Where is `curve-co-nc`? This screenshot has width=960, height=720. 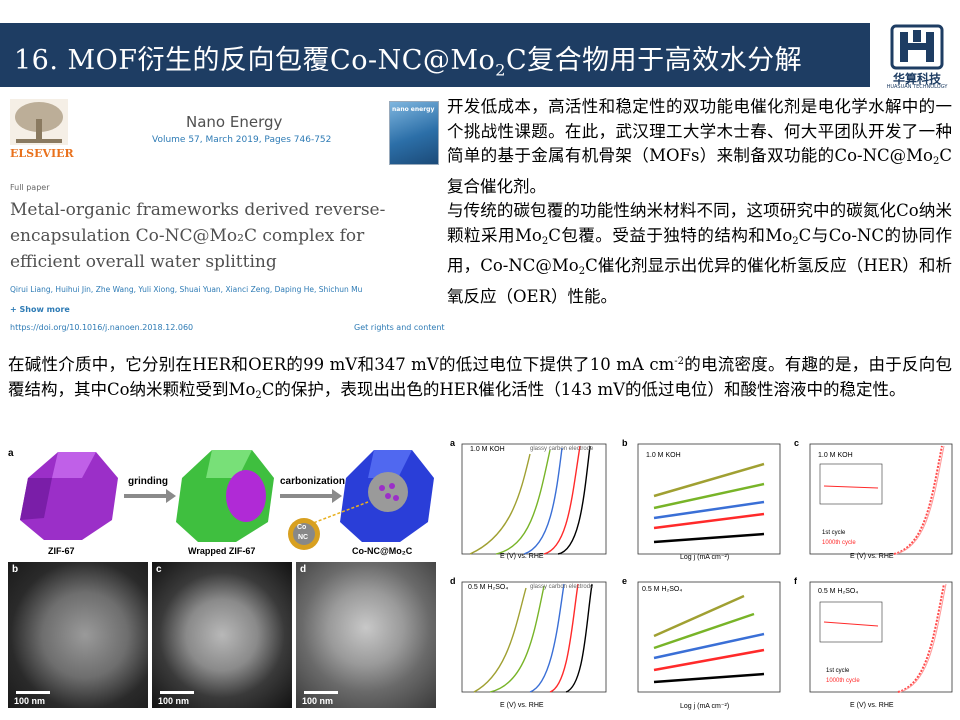
curve-co-nc is located at coordinates (500, 504).